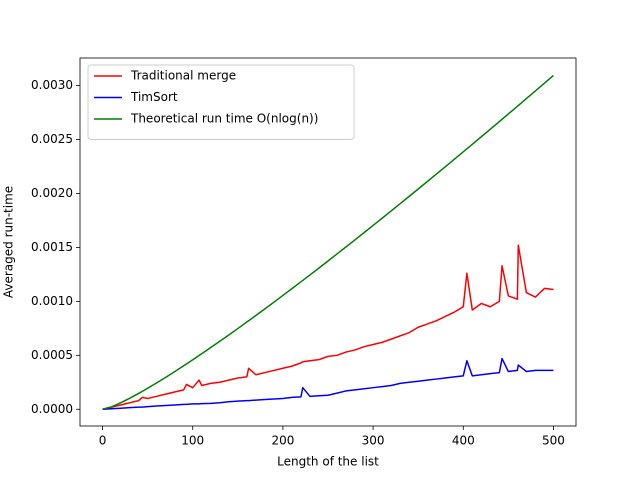 The width and height of the screenshot is (640, 480). Describe the element at coordinates (192, 441) in the screenshot. I see `x-tick-label: 100` at that location.